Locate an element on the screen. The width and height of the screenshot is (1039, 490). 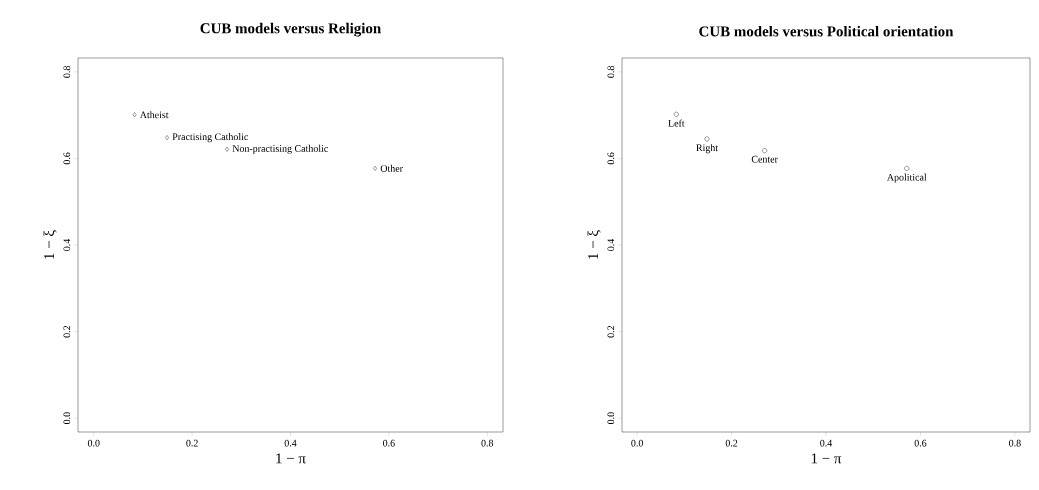
annotation: Apolitical is located at coordinates (906, 178).